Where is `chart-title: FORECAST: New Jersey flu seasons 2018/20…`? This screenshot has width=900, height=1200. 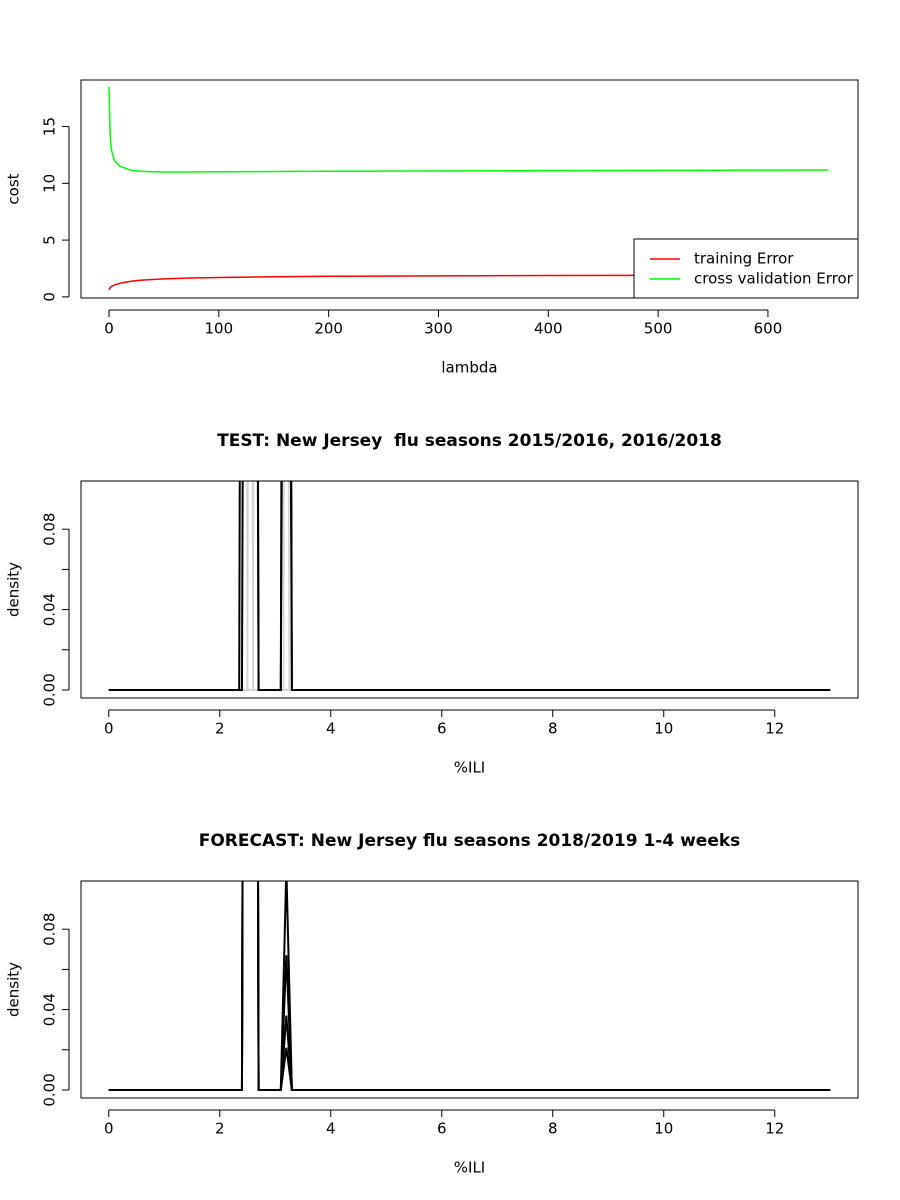
chart-title: FORECAST: New Jersey flu seasons 2018/20… is located at coordinates (470, 841).